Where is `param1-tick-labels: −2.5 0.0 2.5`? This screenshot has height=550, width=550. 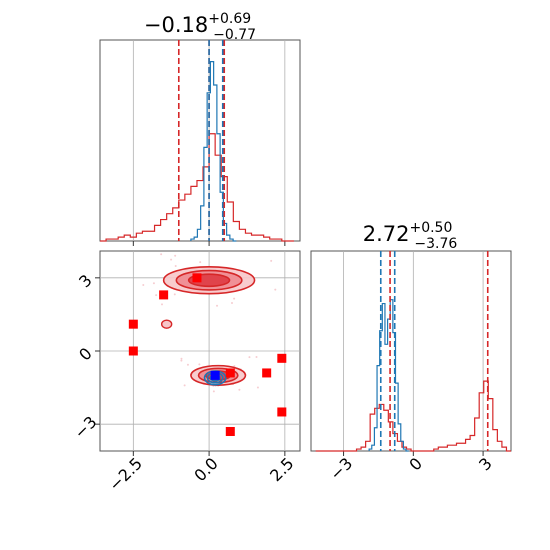 param1-tick-labels: −2.5 0.0 2.5 is located at coordinates (201, 474).